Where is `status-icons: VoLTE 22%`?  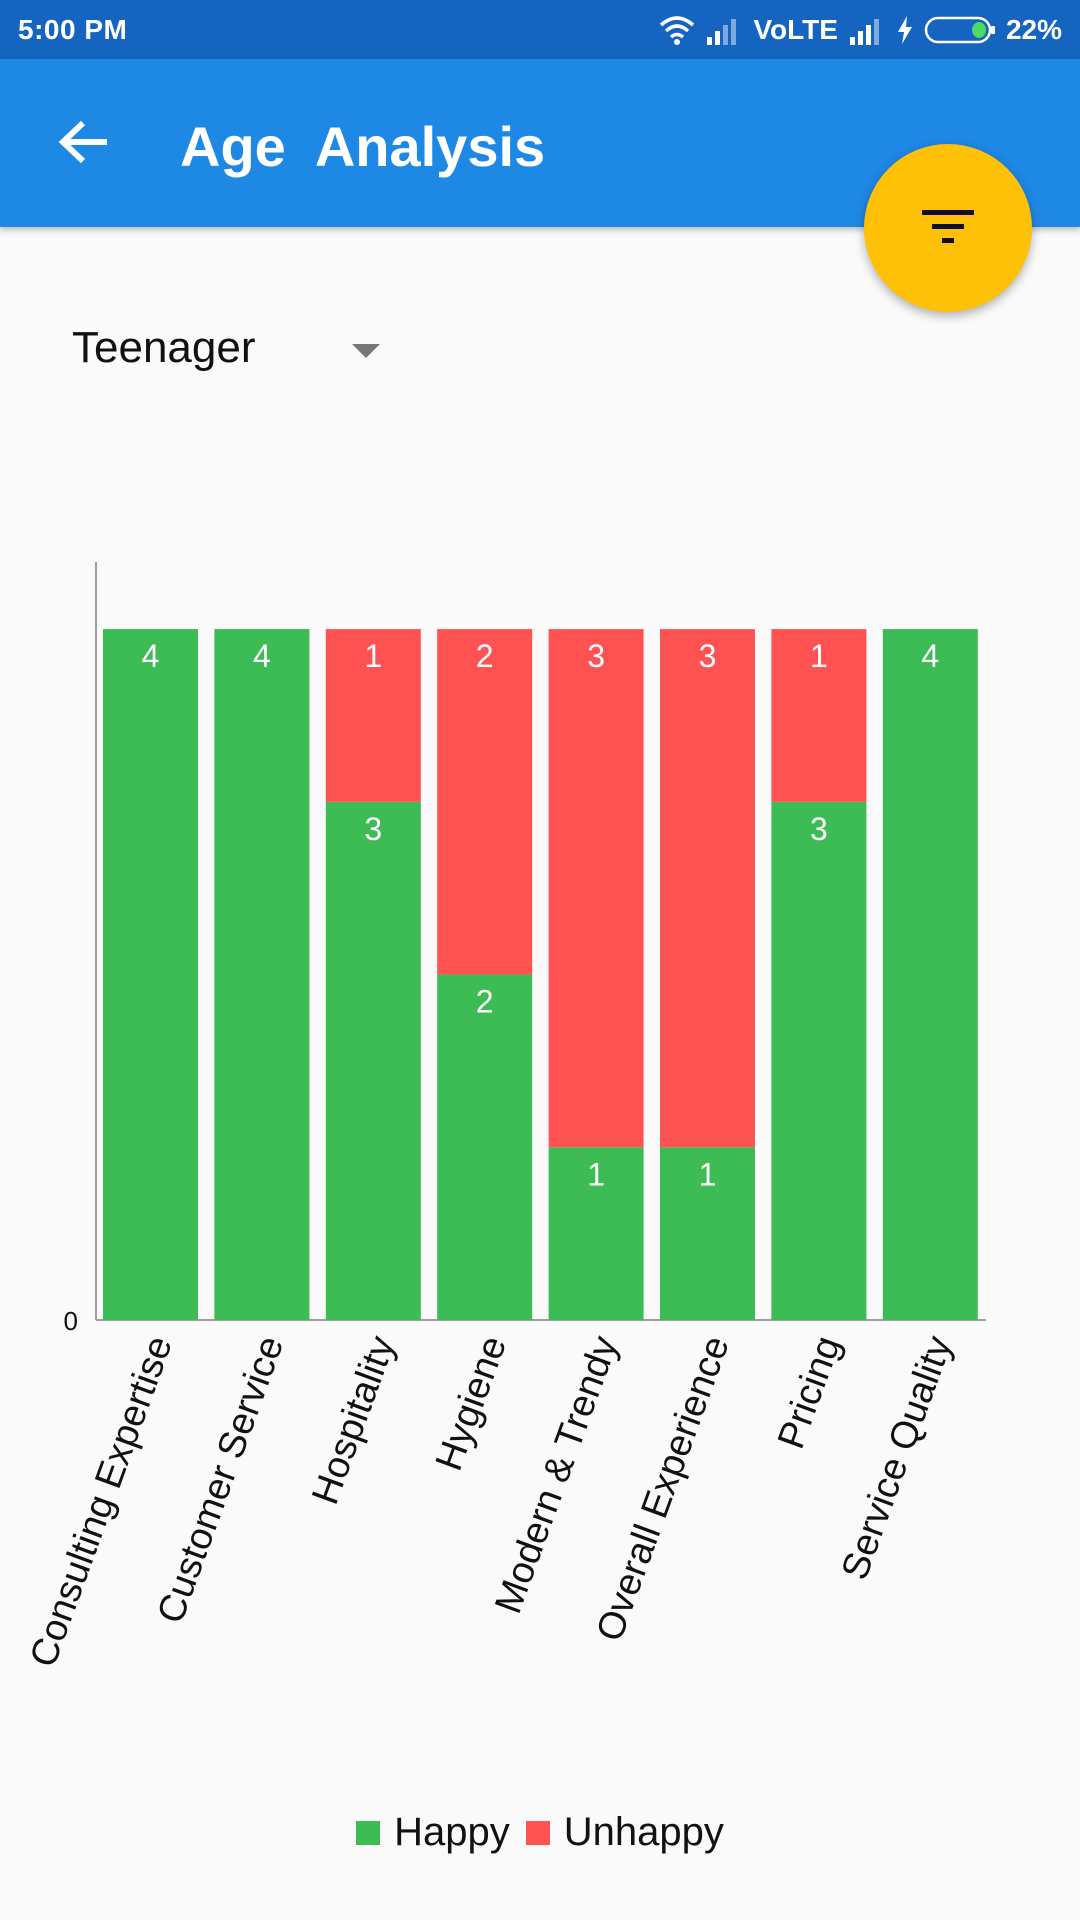 status-icons: VoLTE 22% is located at coordinates (860, 30).